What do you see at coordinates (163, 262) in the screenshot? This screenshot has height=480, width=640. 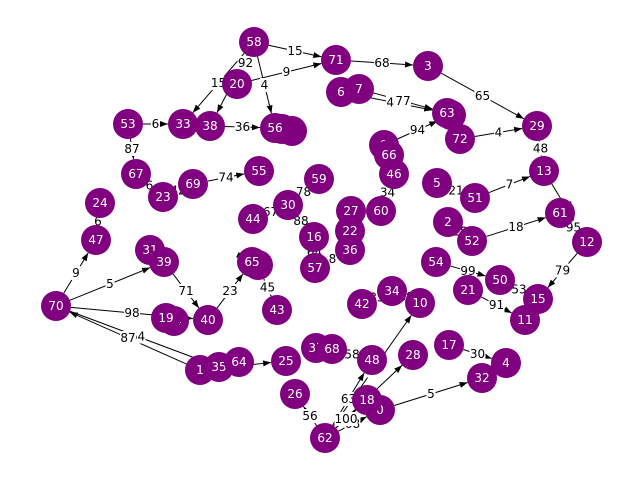 I see `node-label: 39` at bounding box center [163, 262].